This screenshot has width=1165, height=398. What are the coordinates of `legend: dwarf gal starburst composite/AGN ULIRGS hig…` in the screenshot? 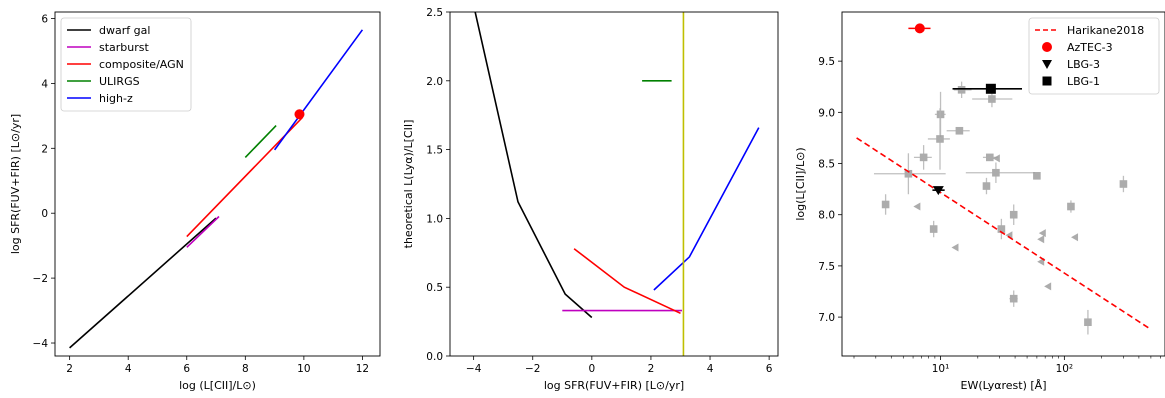 It's located at (126, 64).